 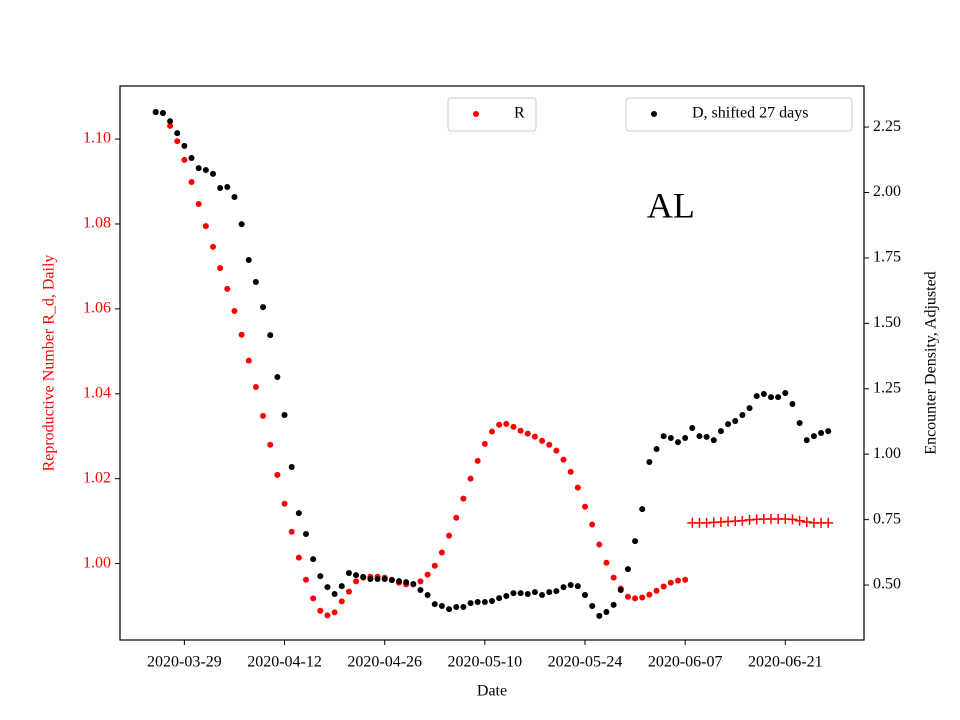 What do you see at coordinates (887, 191) in the screenshot?
I see `y2-tick-label: 2.00` at bounding box center [887, 191].